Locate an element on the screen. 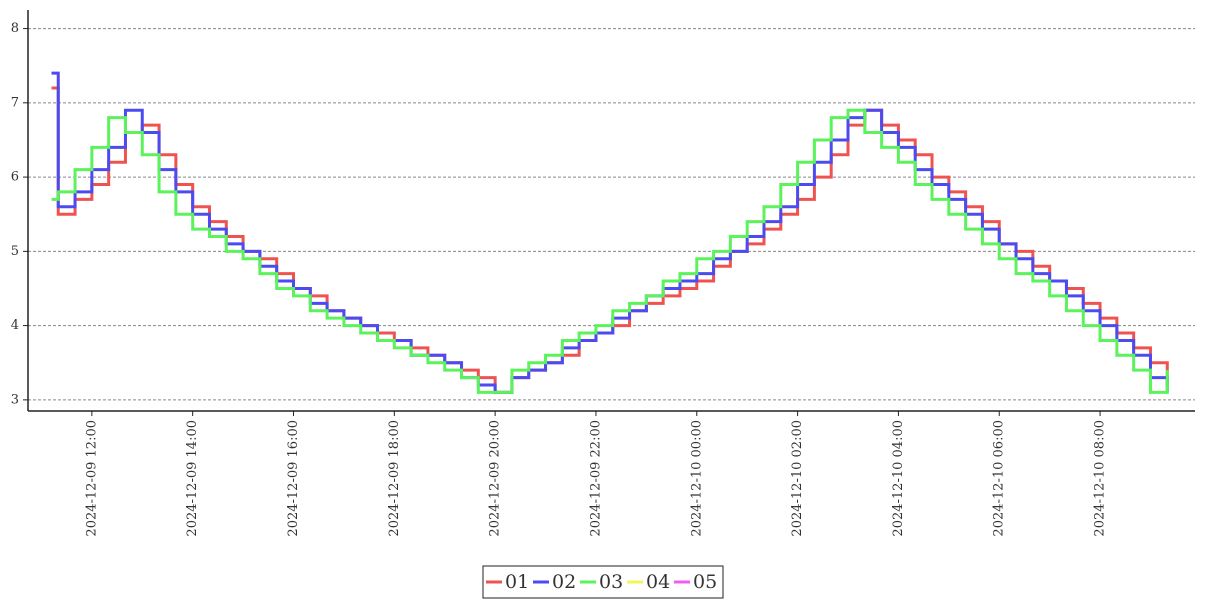 The height and width of the screenshot is (600, 1207). y-tick-label: 6 is located at coordinates (15, 177).